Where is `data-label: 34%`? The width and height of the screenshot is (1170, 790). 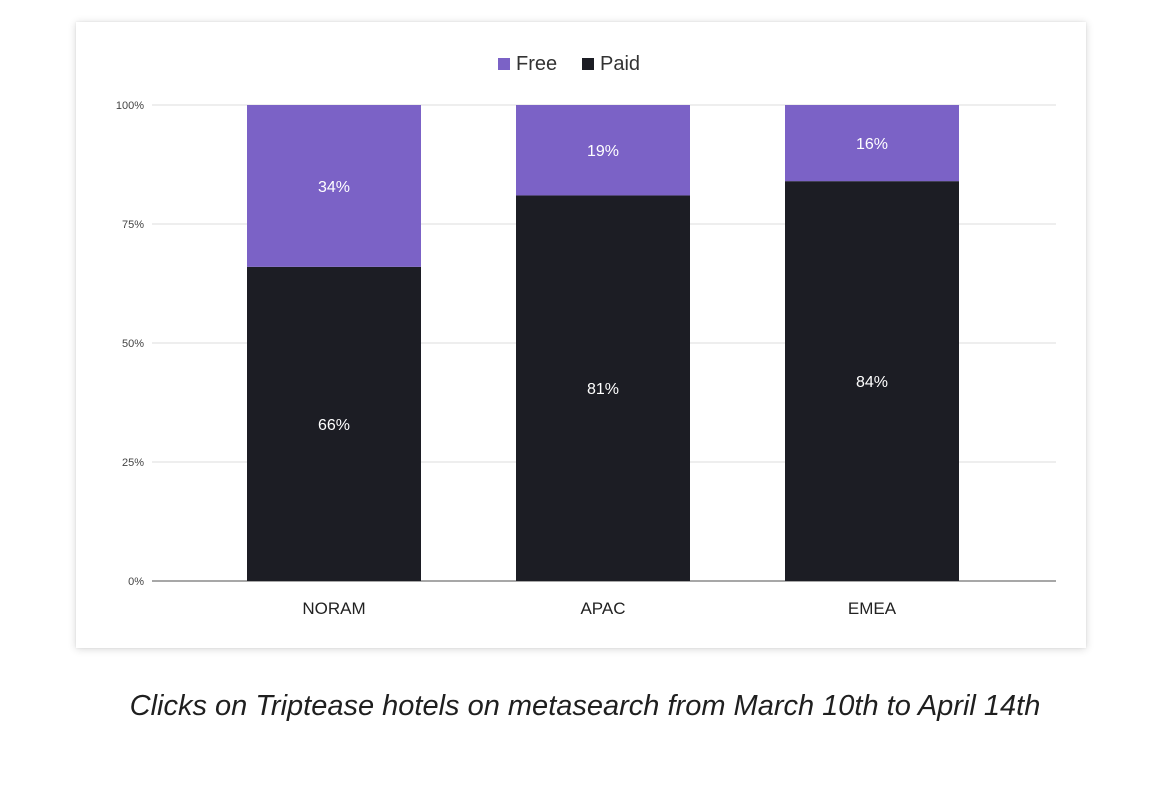
data-label: 34% is located at coordinates (334, 187).